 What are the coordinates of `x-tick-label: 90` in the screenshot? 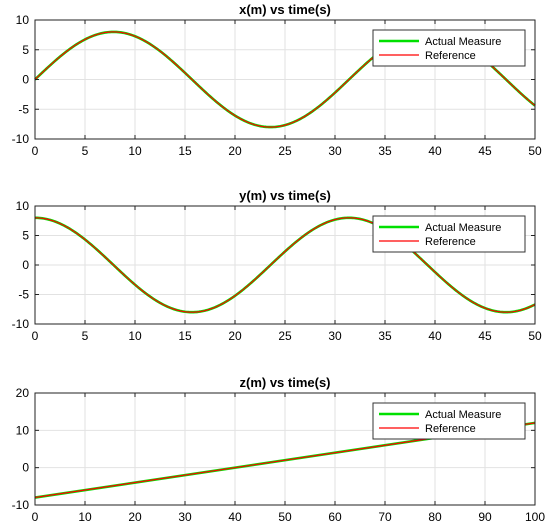 It's located at (485, 517).